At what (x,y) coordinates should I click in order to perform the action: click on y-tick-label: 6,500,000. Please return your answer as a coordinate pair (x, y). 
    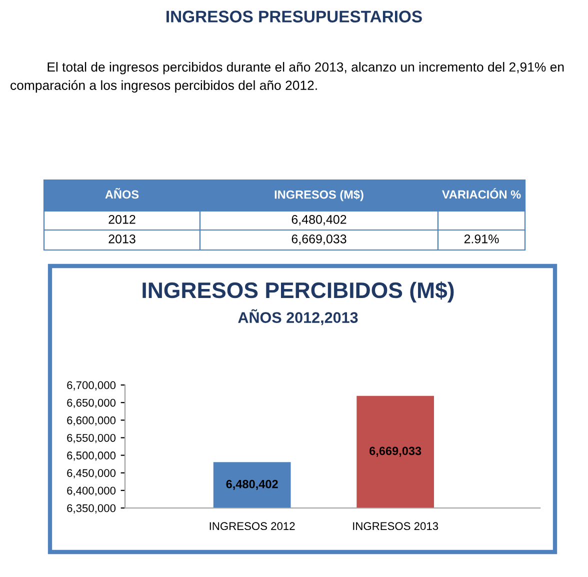
    Looking at the image, I should click on (91, 456).